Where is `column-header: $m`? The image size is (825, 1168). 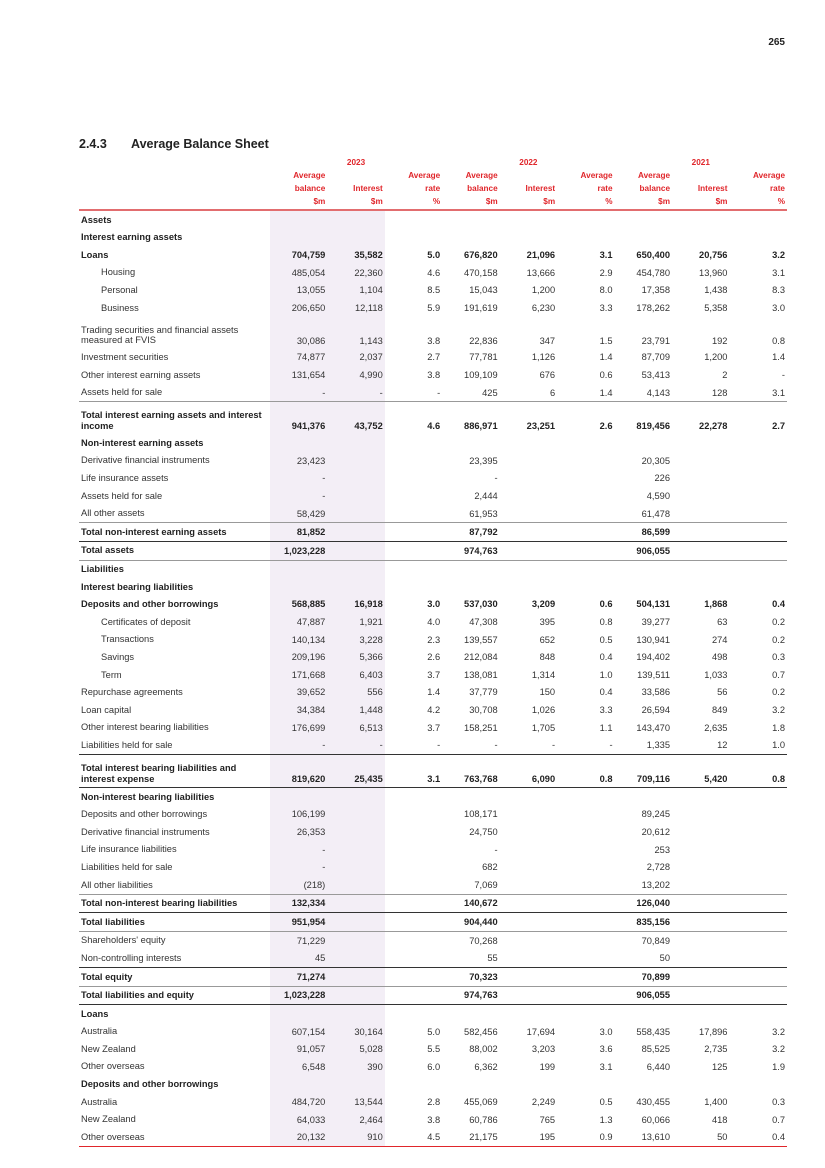
column-header: $m is located at coordinates (298, 203).